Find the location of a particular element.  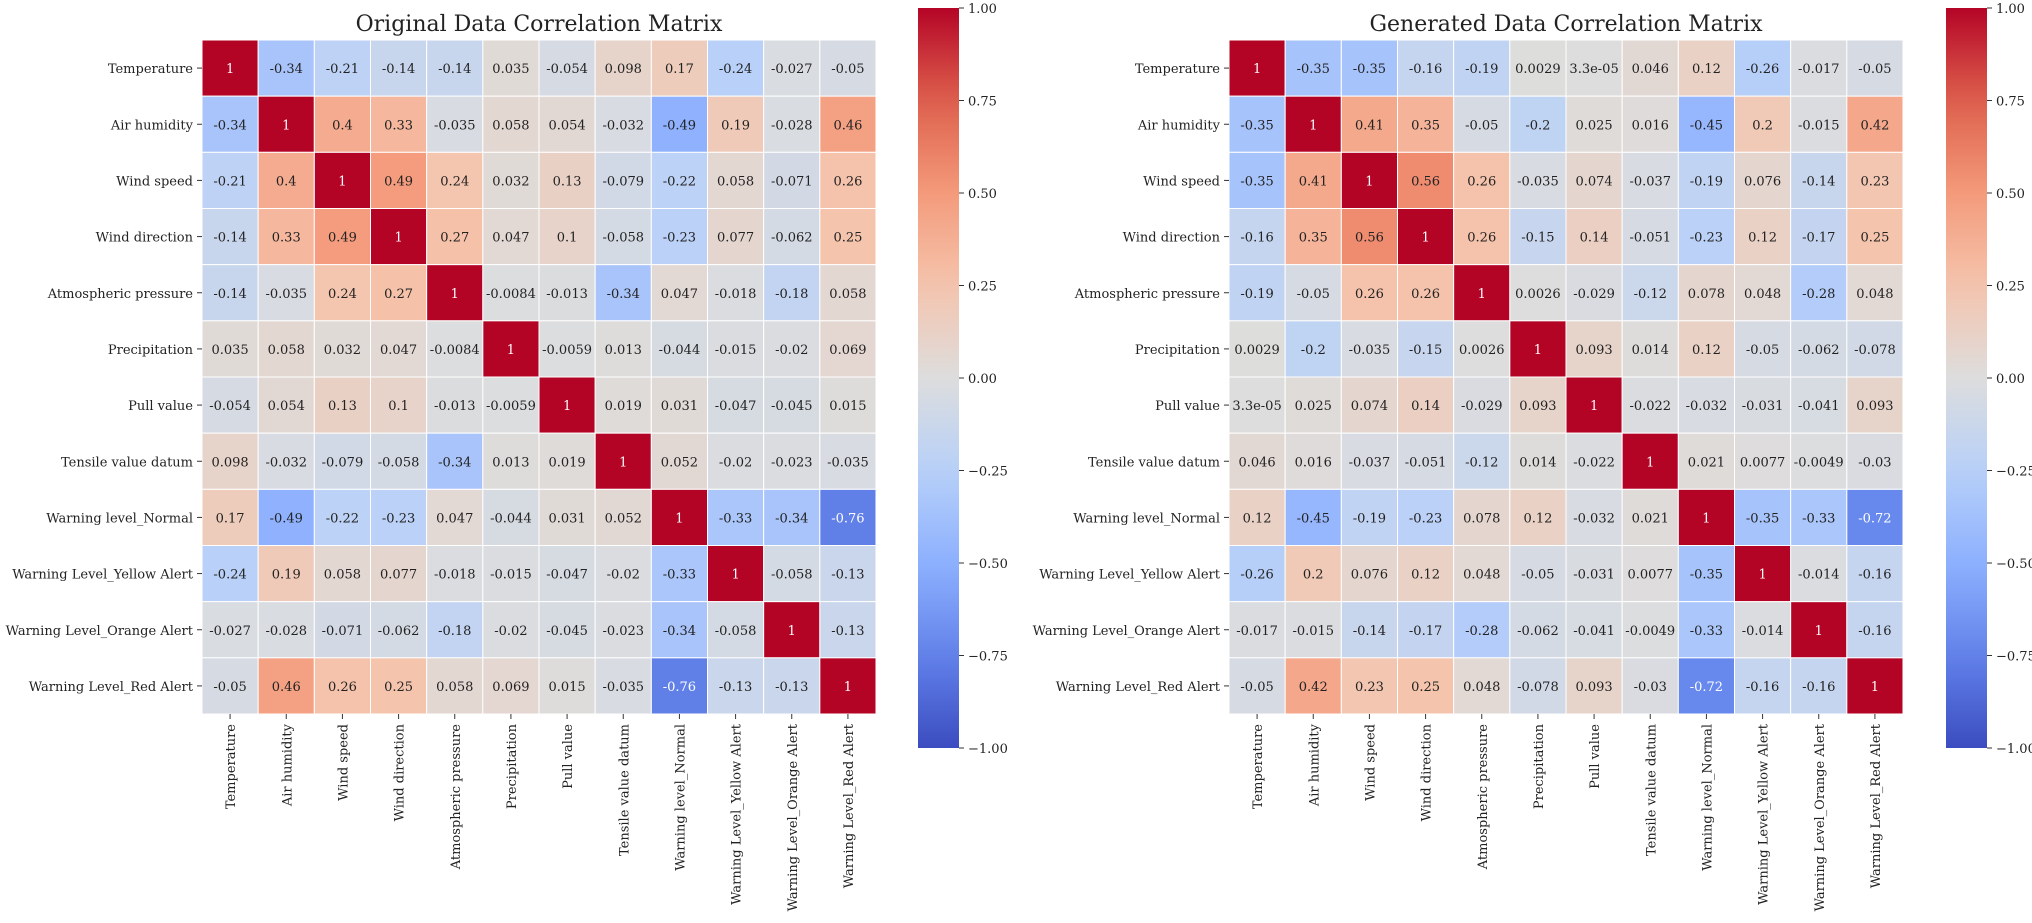

cell-value-label: -0.078 is located at coordinates (1538, 687).